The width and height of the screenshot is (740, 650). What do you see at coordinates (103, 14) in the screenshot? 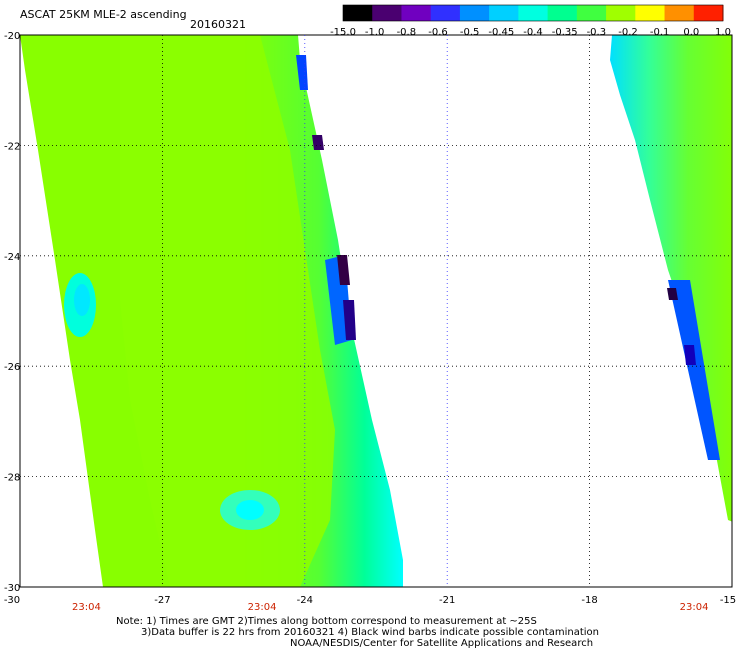
I see `image-title: ASCAT 25KM MLE-2 ascending` at bounding box center [103, 14].